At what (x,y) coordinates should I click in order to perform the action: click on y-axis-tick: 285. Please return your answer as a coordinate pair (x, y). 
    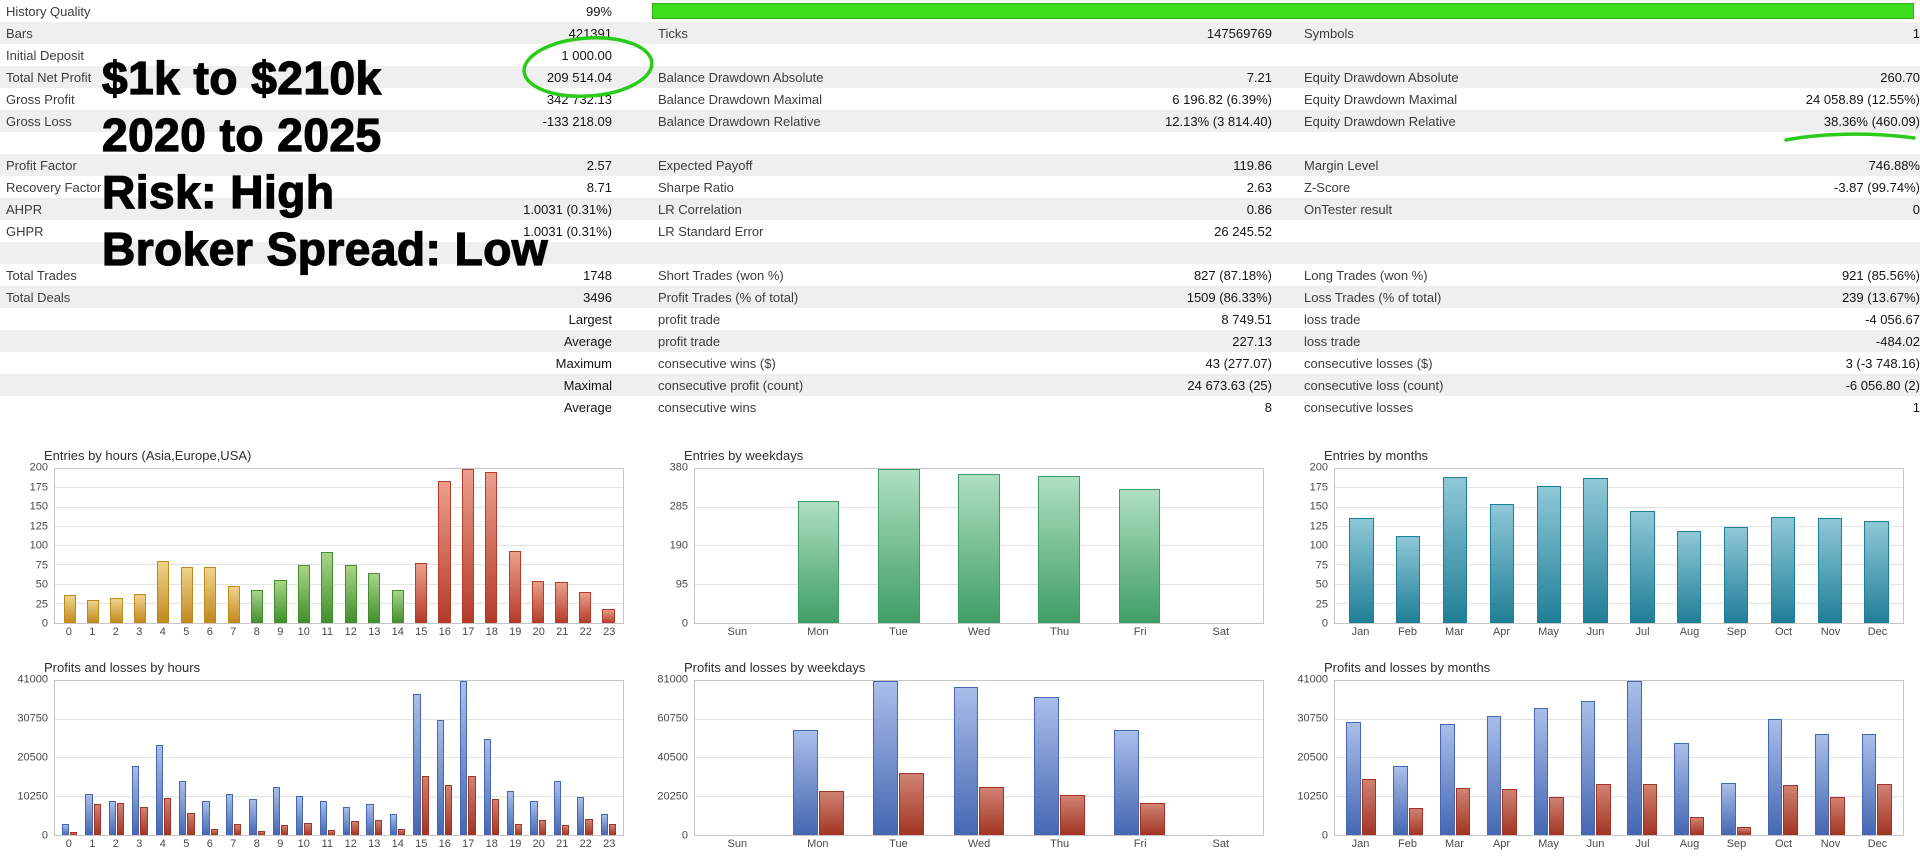
    Looking at the image, I should click on (678, 506).